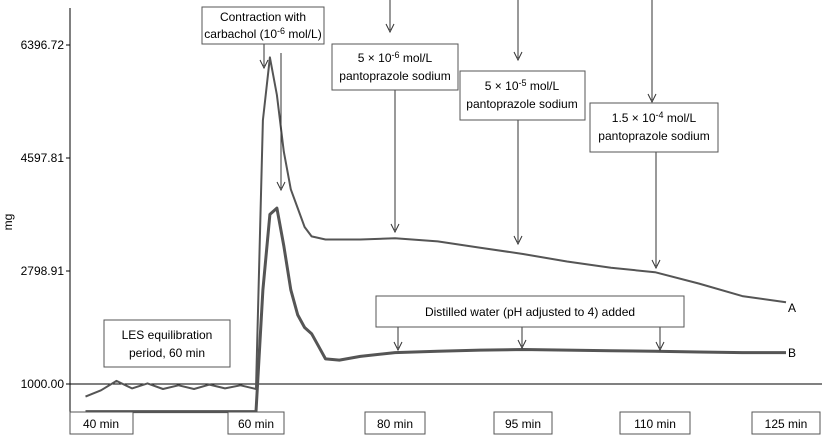 The width and height of the screenshot is (827, 441). Describe the element at coordinates (652, 98) in the screenshot. I see `arrowhead-panto3-top` at that location.